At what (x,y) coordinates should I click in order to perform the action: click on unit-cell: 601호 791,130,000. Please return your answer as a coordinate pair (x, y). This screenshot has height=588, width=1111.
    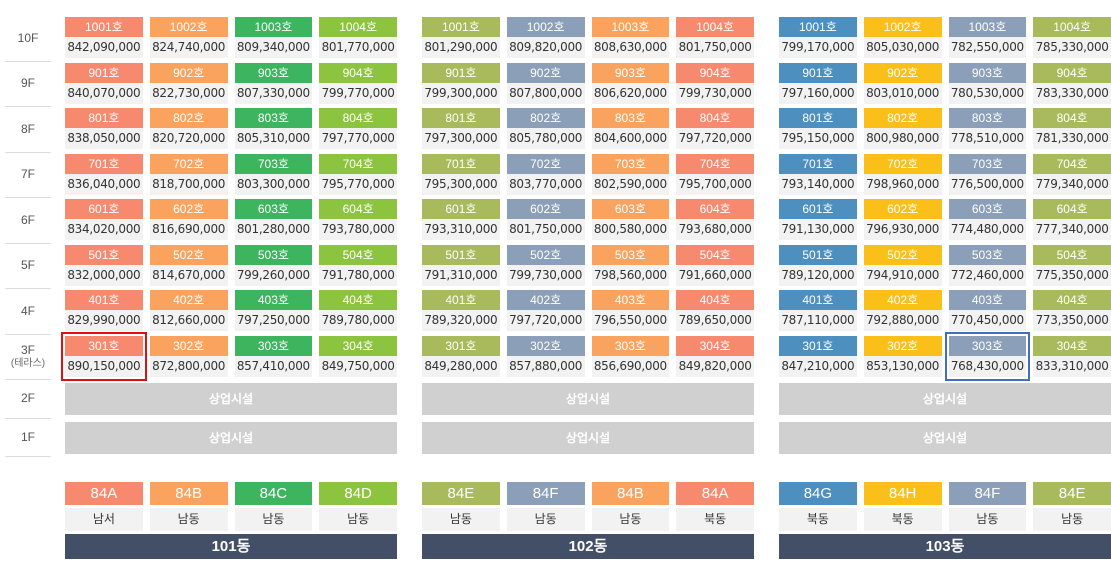
    Looking at the image, I should click on (818, 219).